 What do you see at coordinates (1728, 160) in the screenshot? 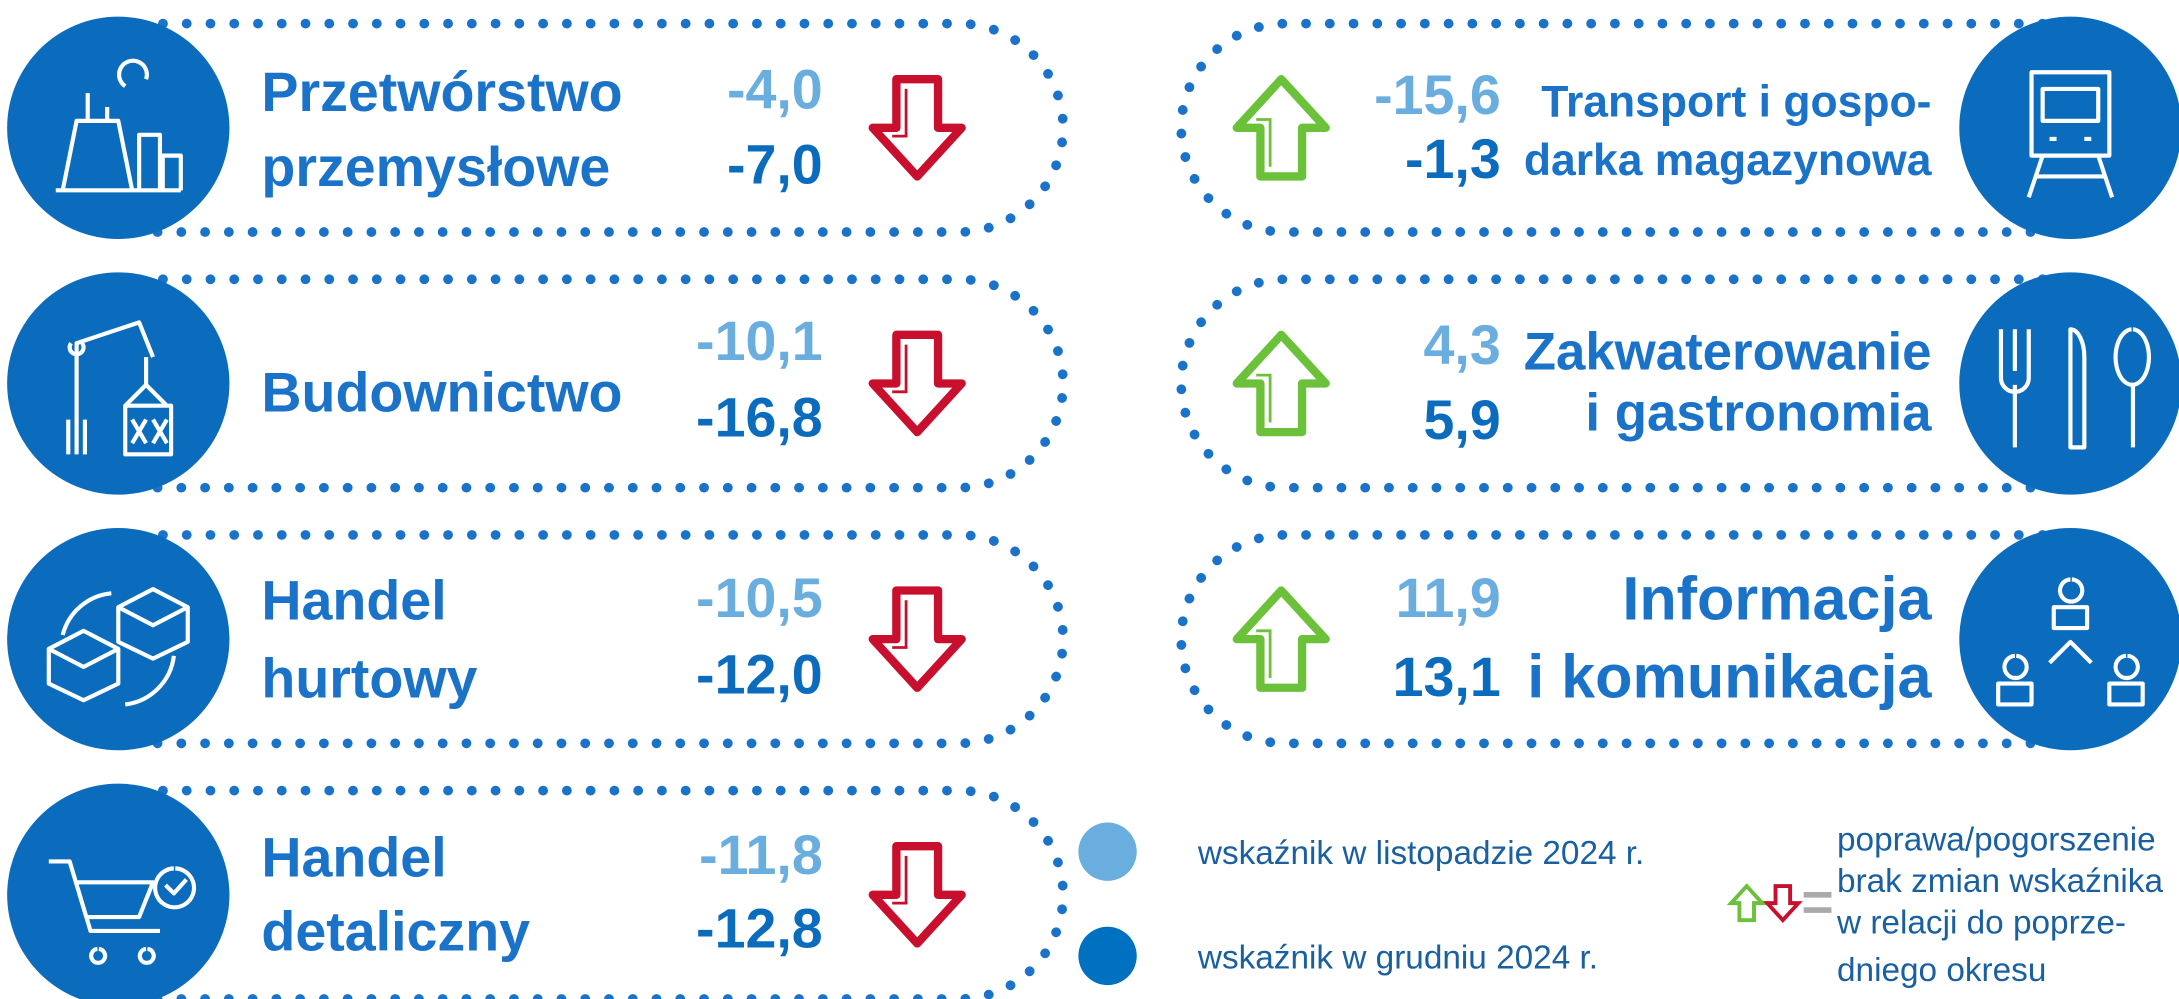
I see `sector-name: darka magazynowa` at bounding box center [1728, 160].